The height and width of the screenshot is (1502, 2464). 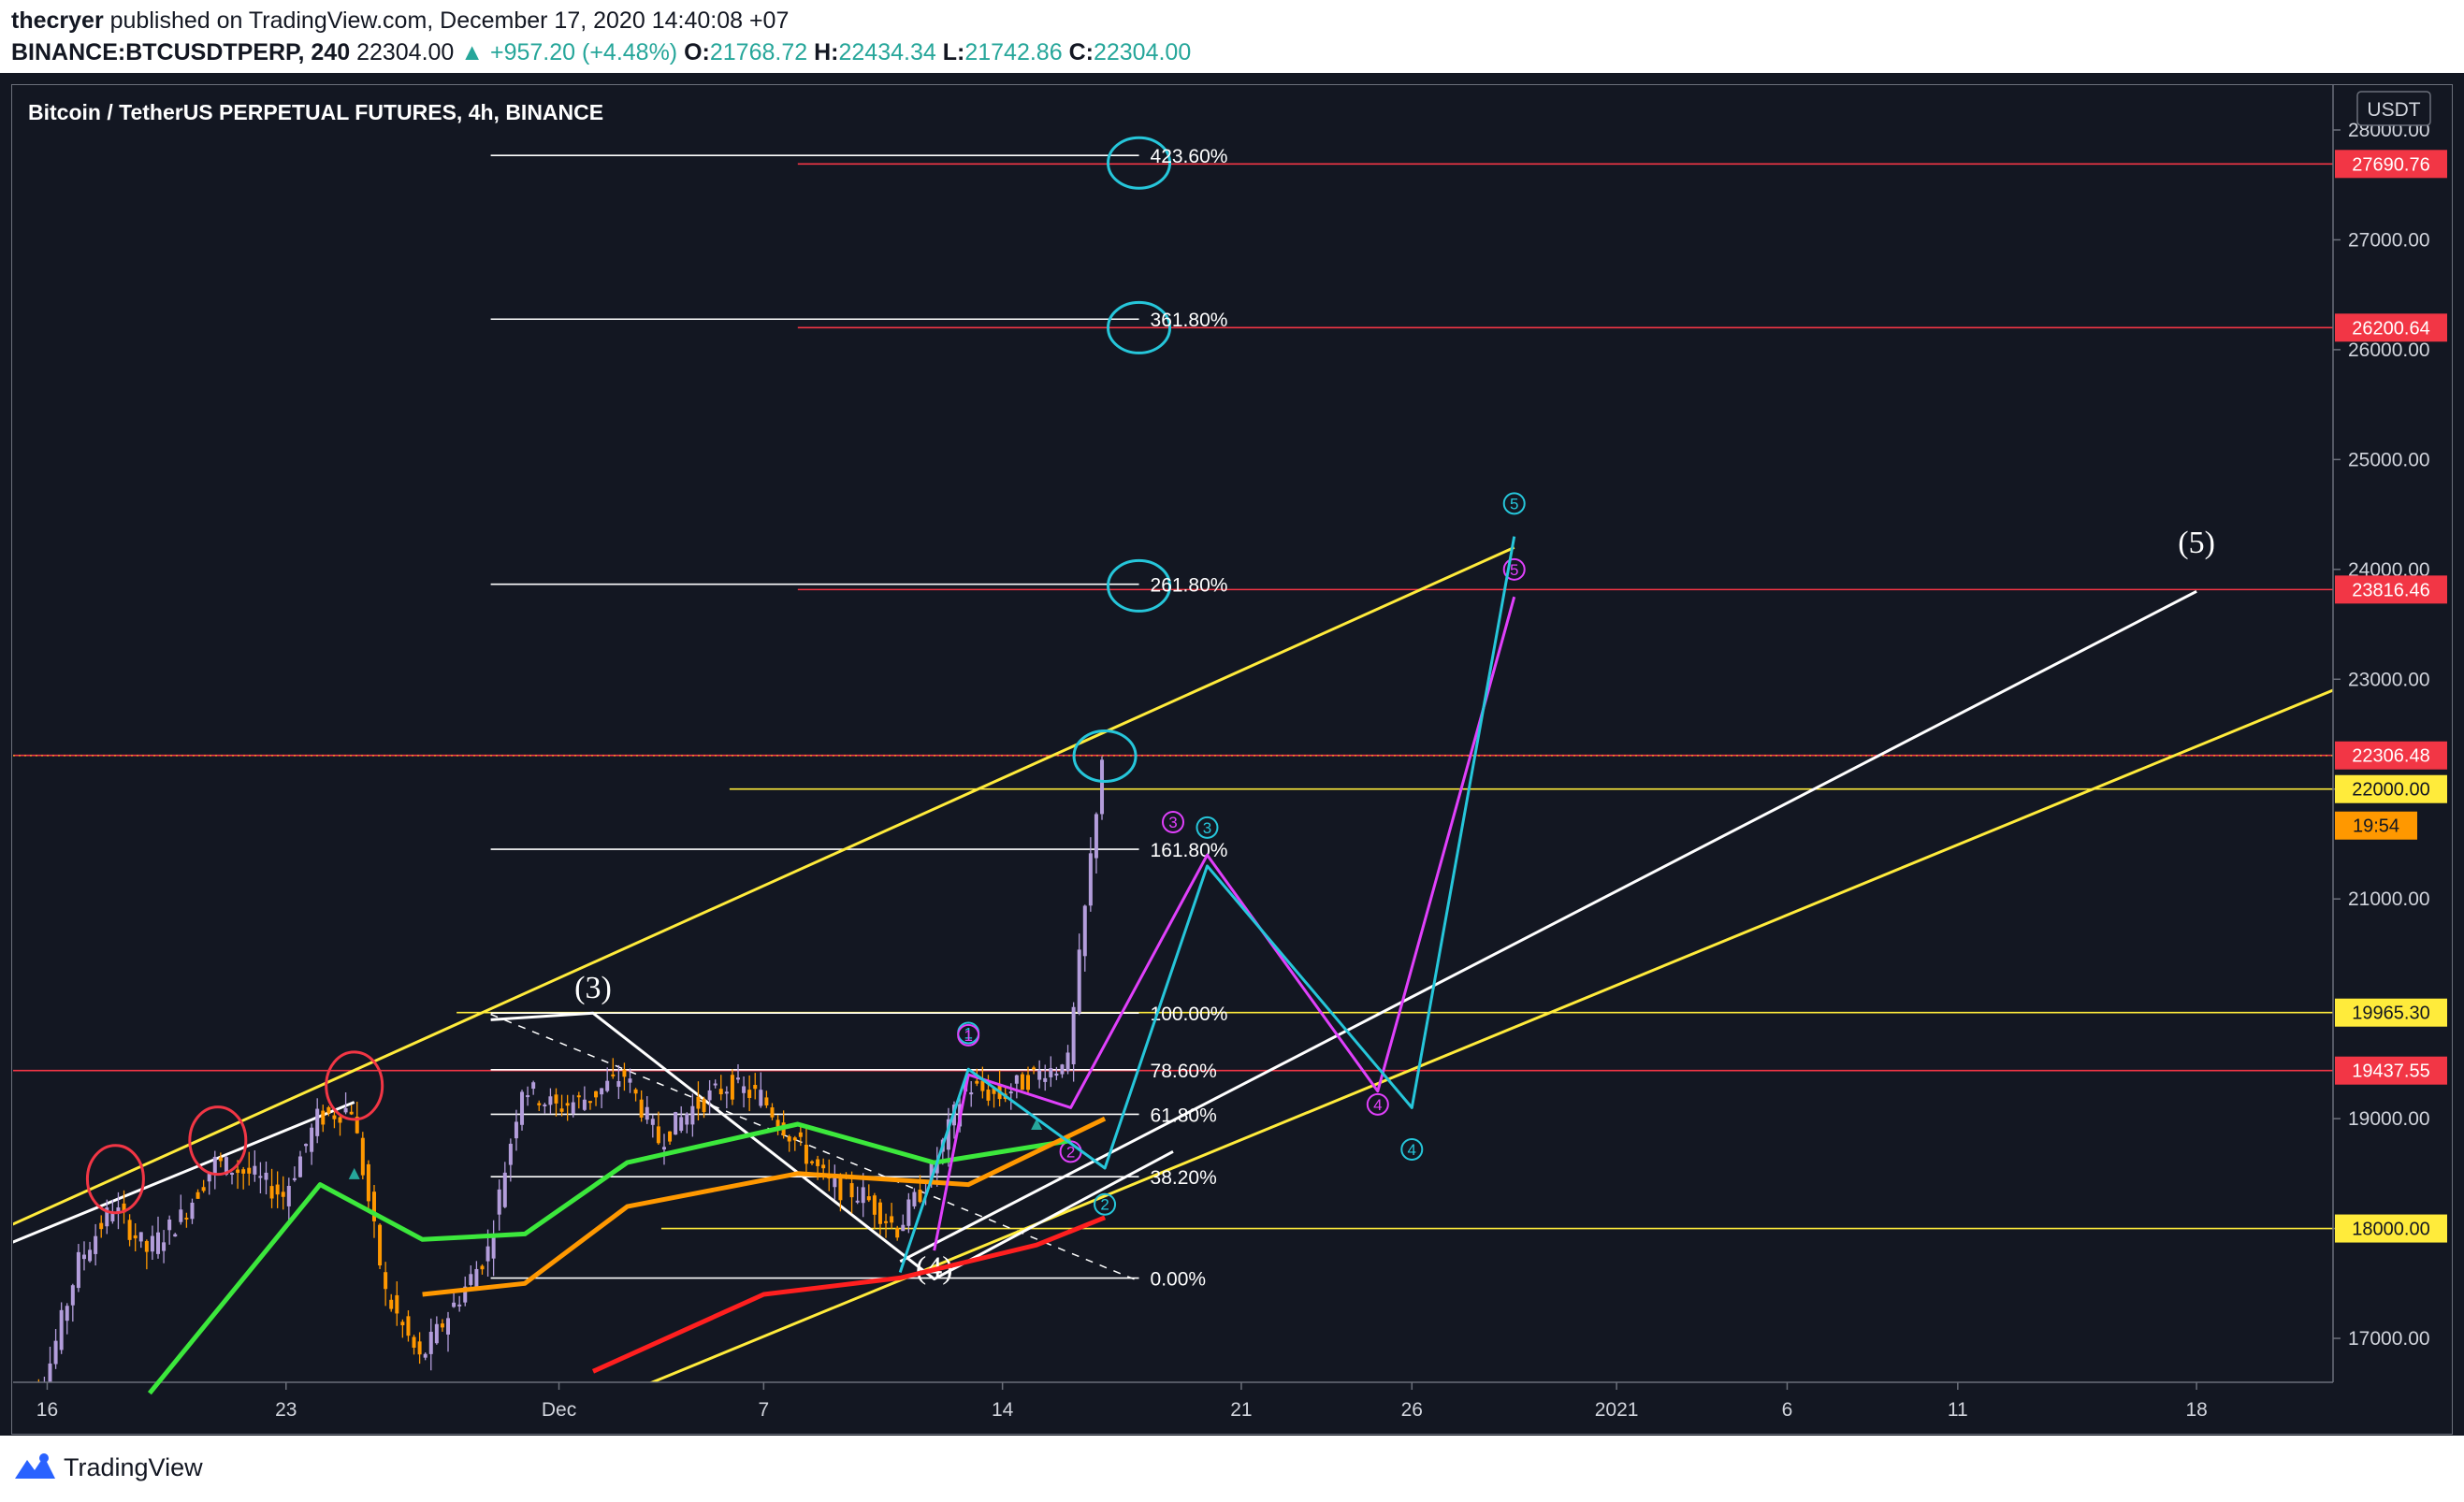 I want to click on wave-count-circle, so click(x=1173, y=821).